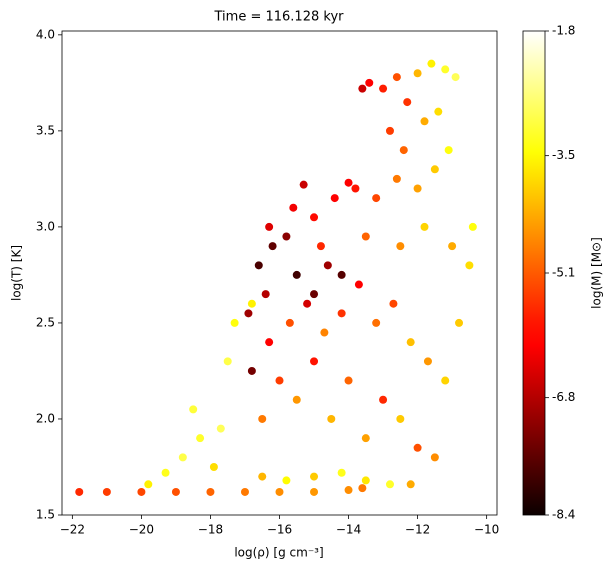 The image size is (616, 580). I want to click on x-tick-label: −14, so click(348, 530).